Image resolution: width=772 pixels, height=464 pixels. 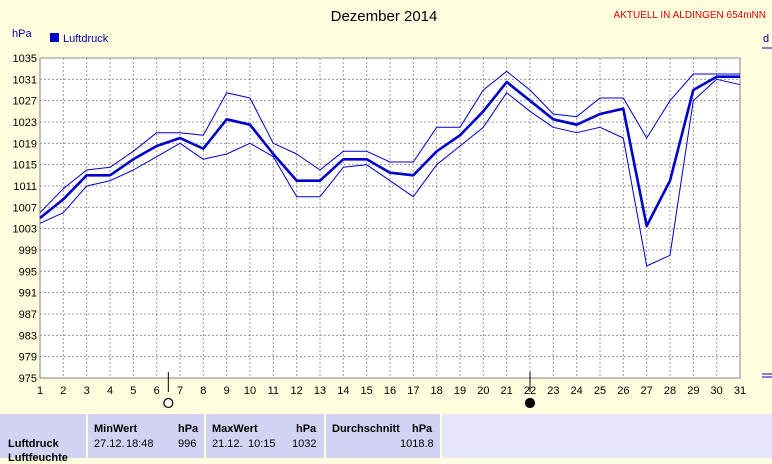 I want to click on y-tick-label: 995, so click(x=28, y=272).